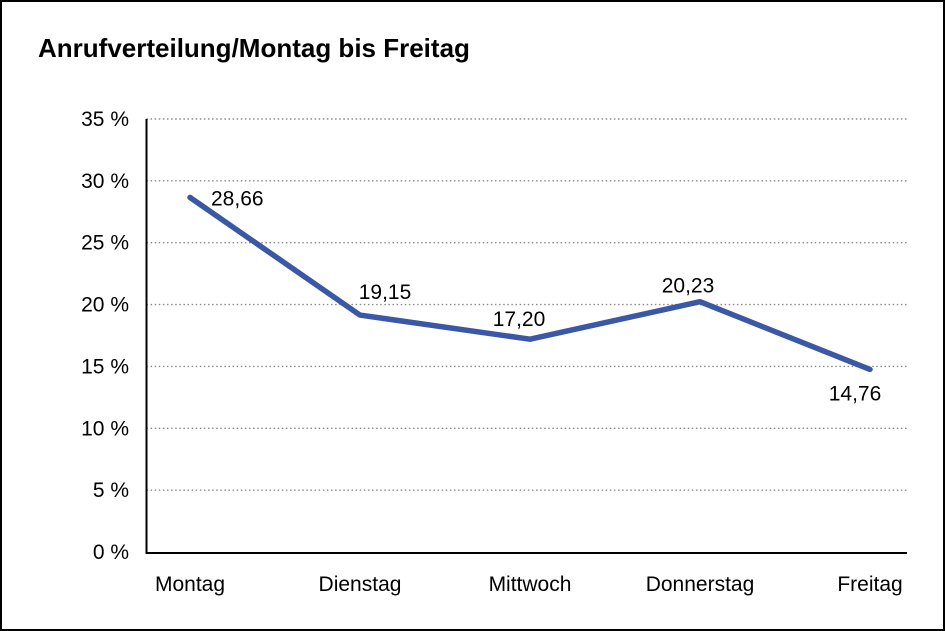 The width and height of the screenshot is (945, 631). Describe the element at coordinates (360, 584) in the screenshot. I see `x-category-label: Dienstag` at that location.